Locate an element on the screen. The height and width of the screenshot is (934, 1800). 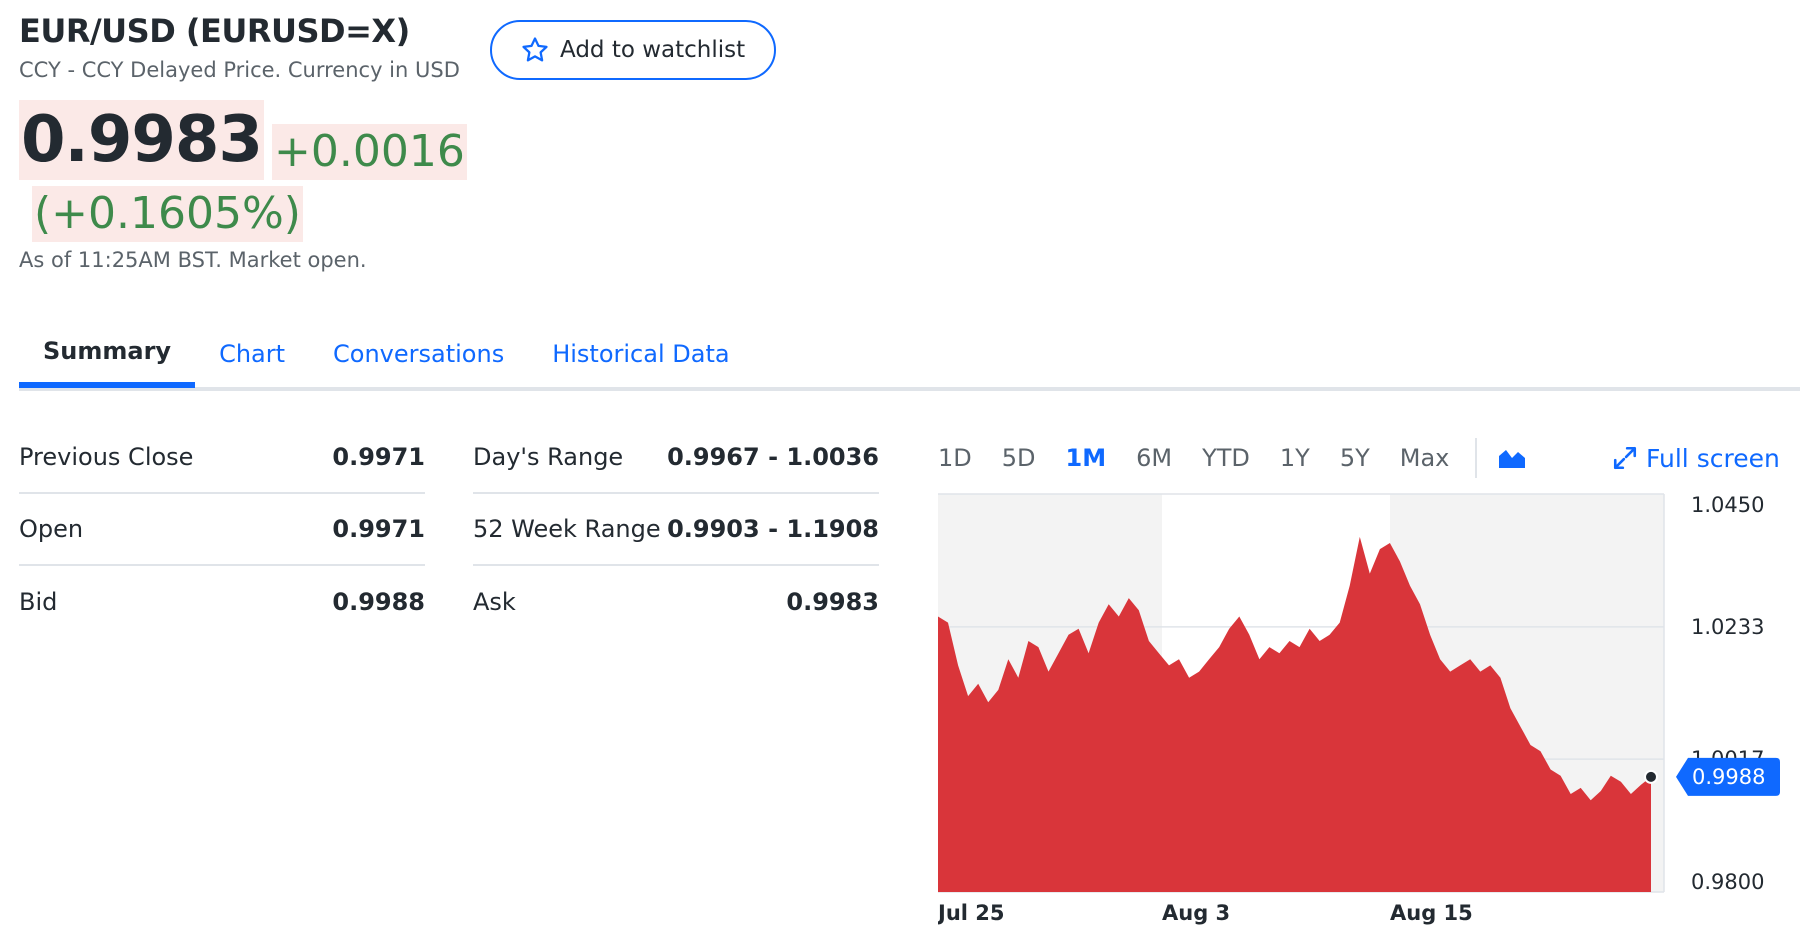
tab-historical-data: Historical Data is located at coordinates (641, 354).